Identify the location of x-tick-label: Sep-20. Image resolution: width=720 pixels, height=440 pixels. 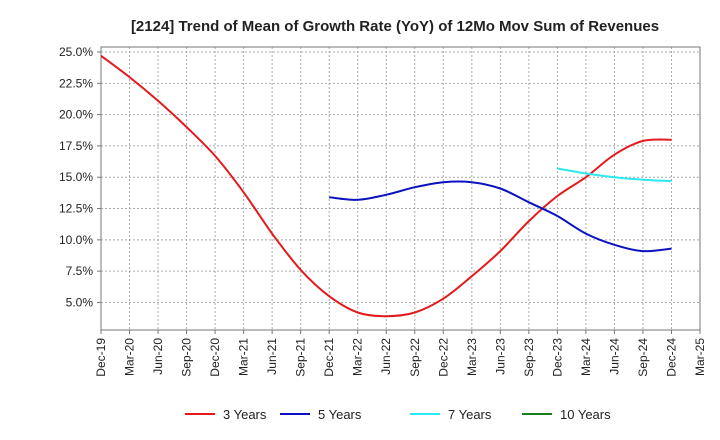
(187, 357).